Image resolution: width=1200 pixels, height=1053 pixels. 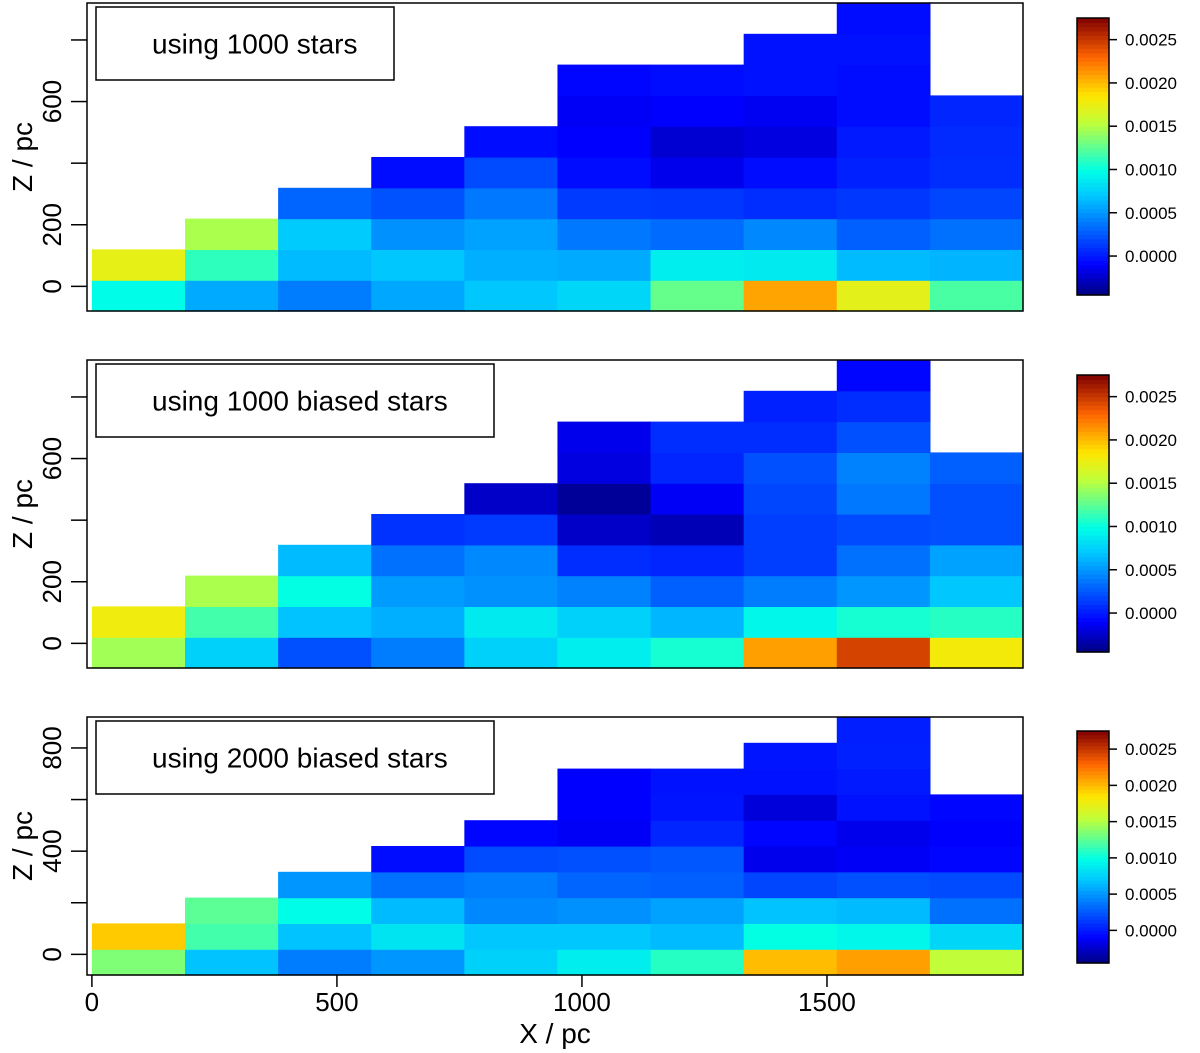 What do you see at coordinates (52, 954) in the screenshot?
I see `y-tick-label: 0` at bounding box center [52, 954].